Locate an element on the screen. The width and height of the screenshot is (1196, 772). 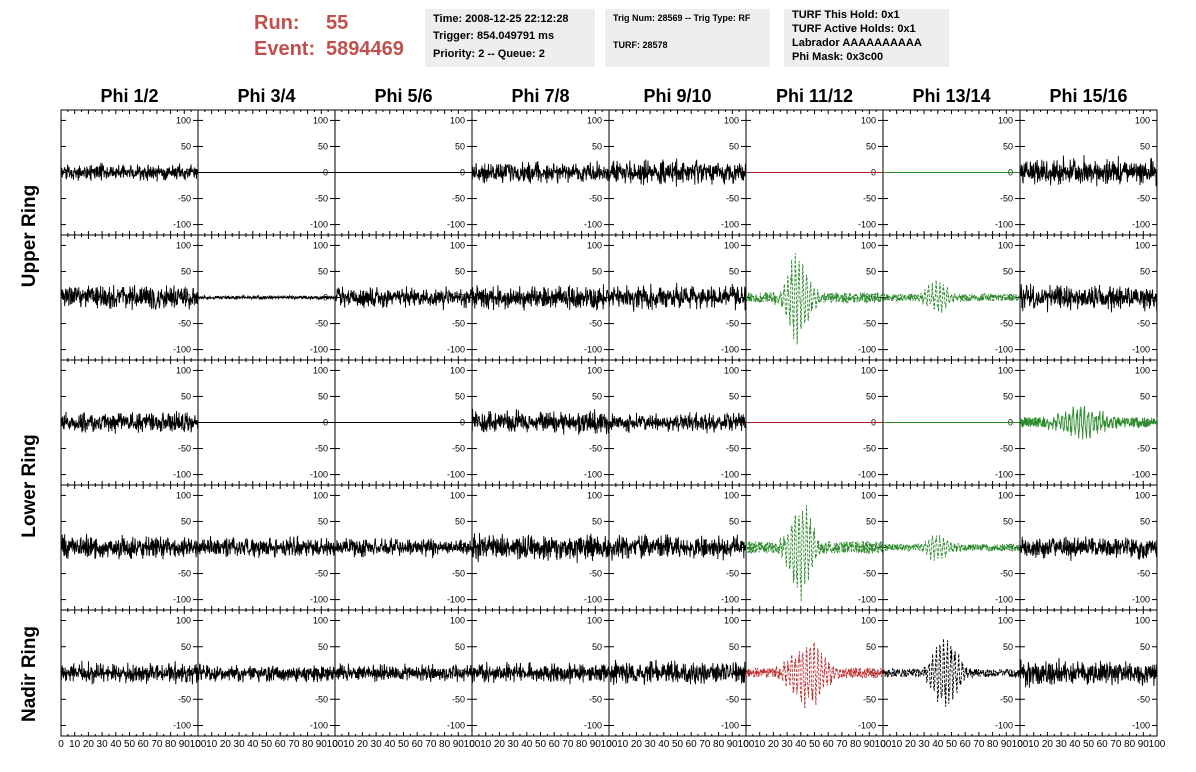
y-tick-label-r3c4-0: -100 is located at coordinates (730, 600).